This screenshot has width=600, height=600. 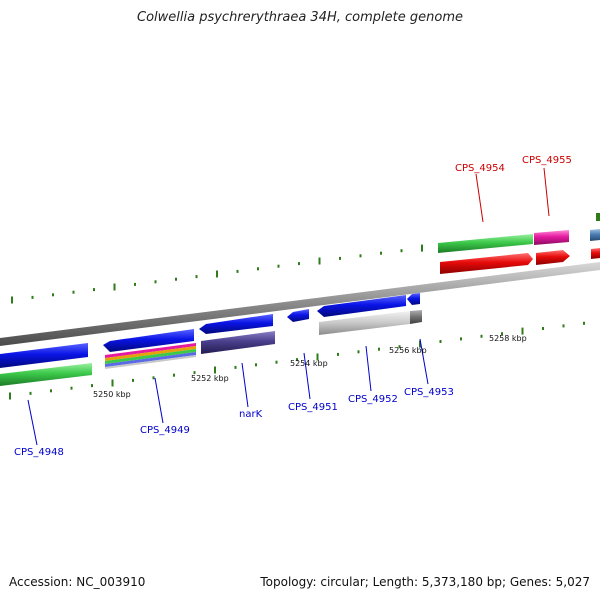 What do you see at coordinates (307, 376) in the screenshot?
I see `leader-cps4951` at bounding box center [307, 376].